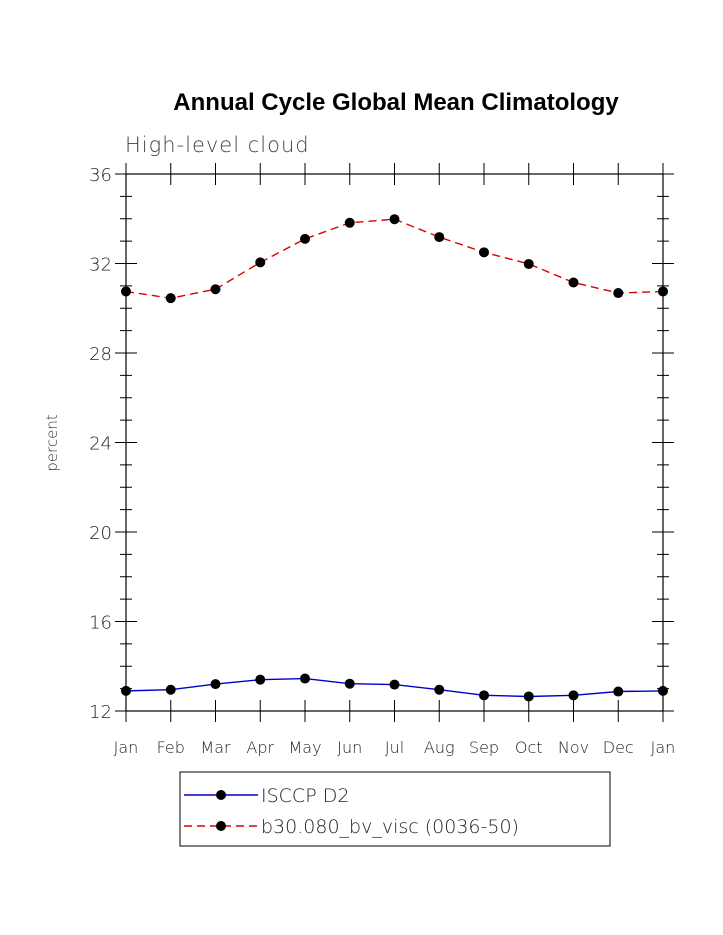 Image resolution: width=723 pixels, height=935 pixels. I want to click on legend-label-2: b30.080_bv_visc (0036-50), so click(390, 827).